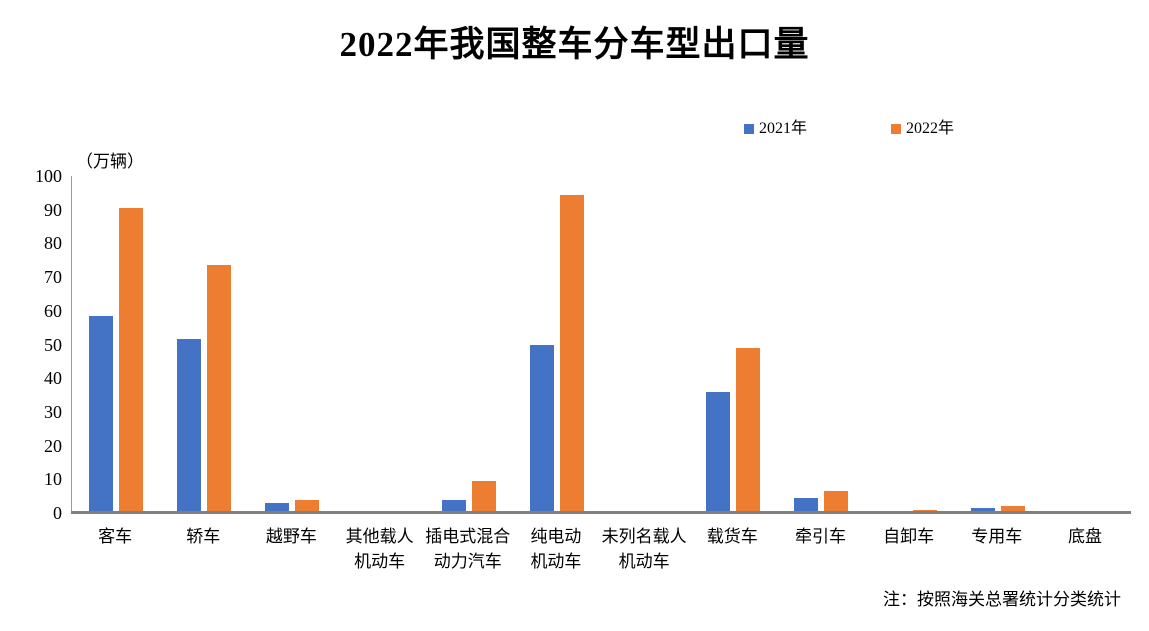 The height and width of the screenshot is (631, 1149). I want to click on bar-2021年-纯电动机动车, so click(541, 428).